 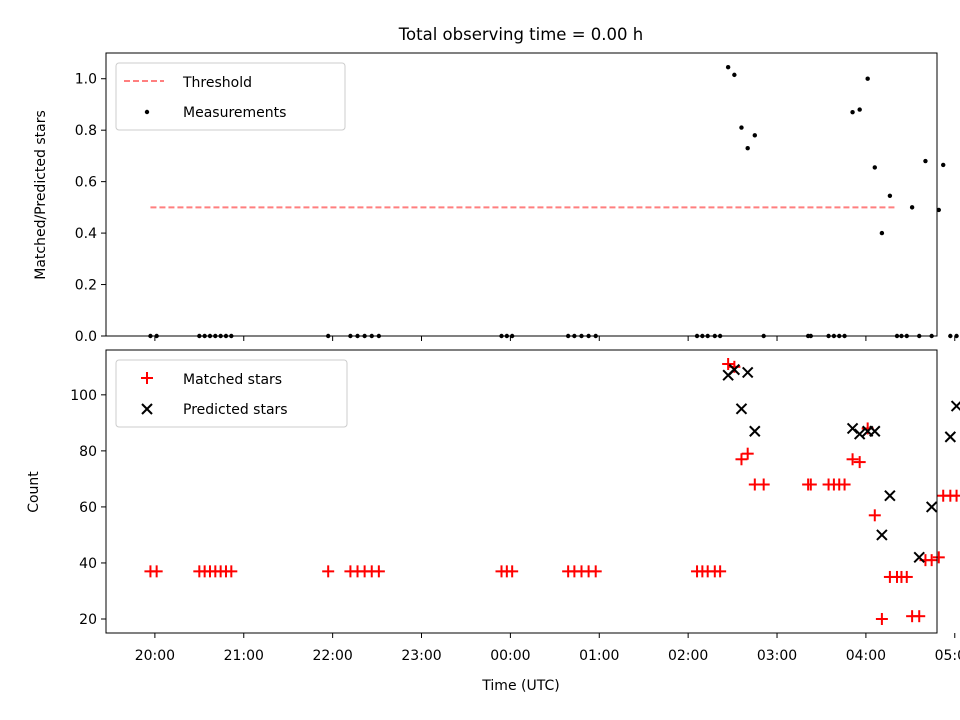 I want to click on matched-legend-marker, so click(x=147, y=378).